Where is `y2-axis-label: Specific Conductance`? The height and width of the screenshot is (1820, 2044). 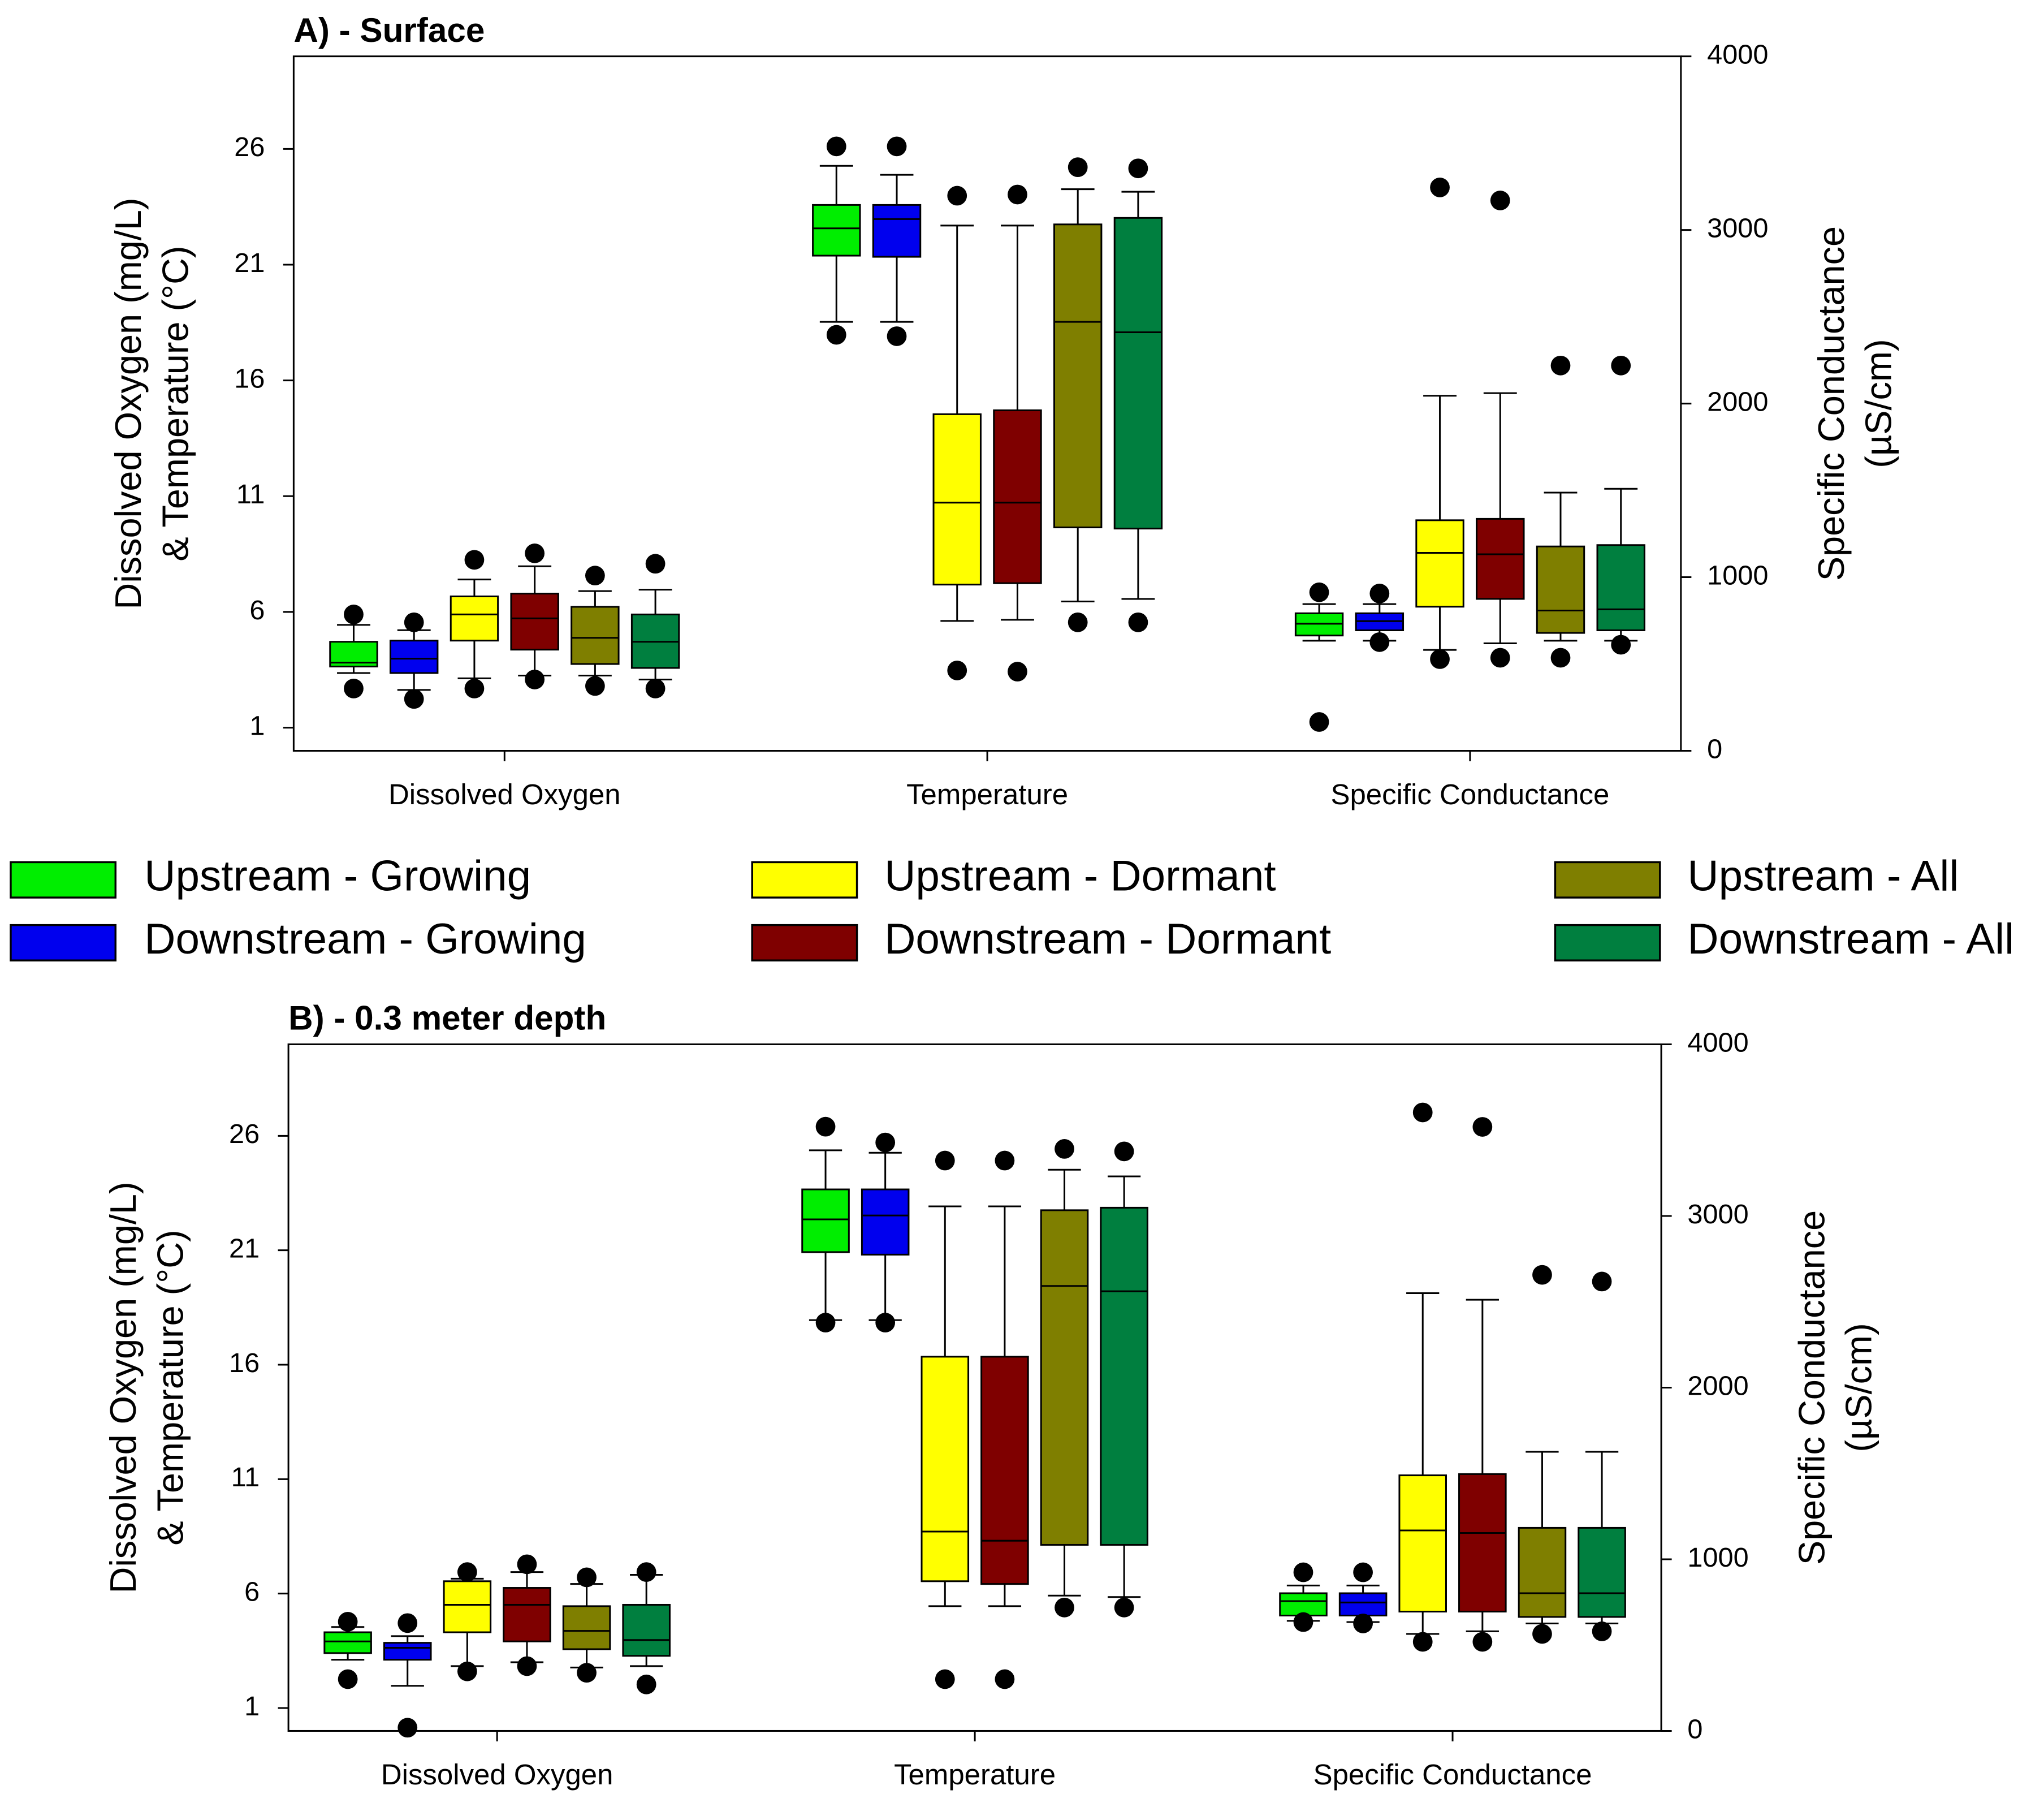
y2-axis-label: Specific Conductance is located at coordinates (1831, 403).